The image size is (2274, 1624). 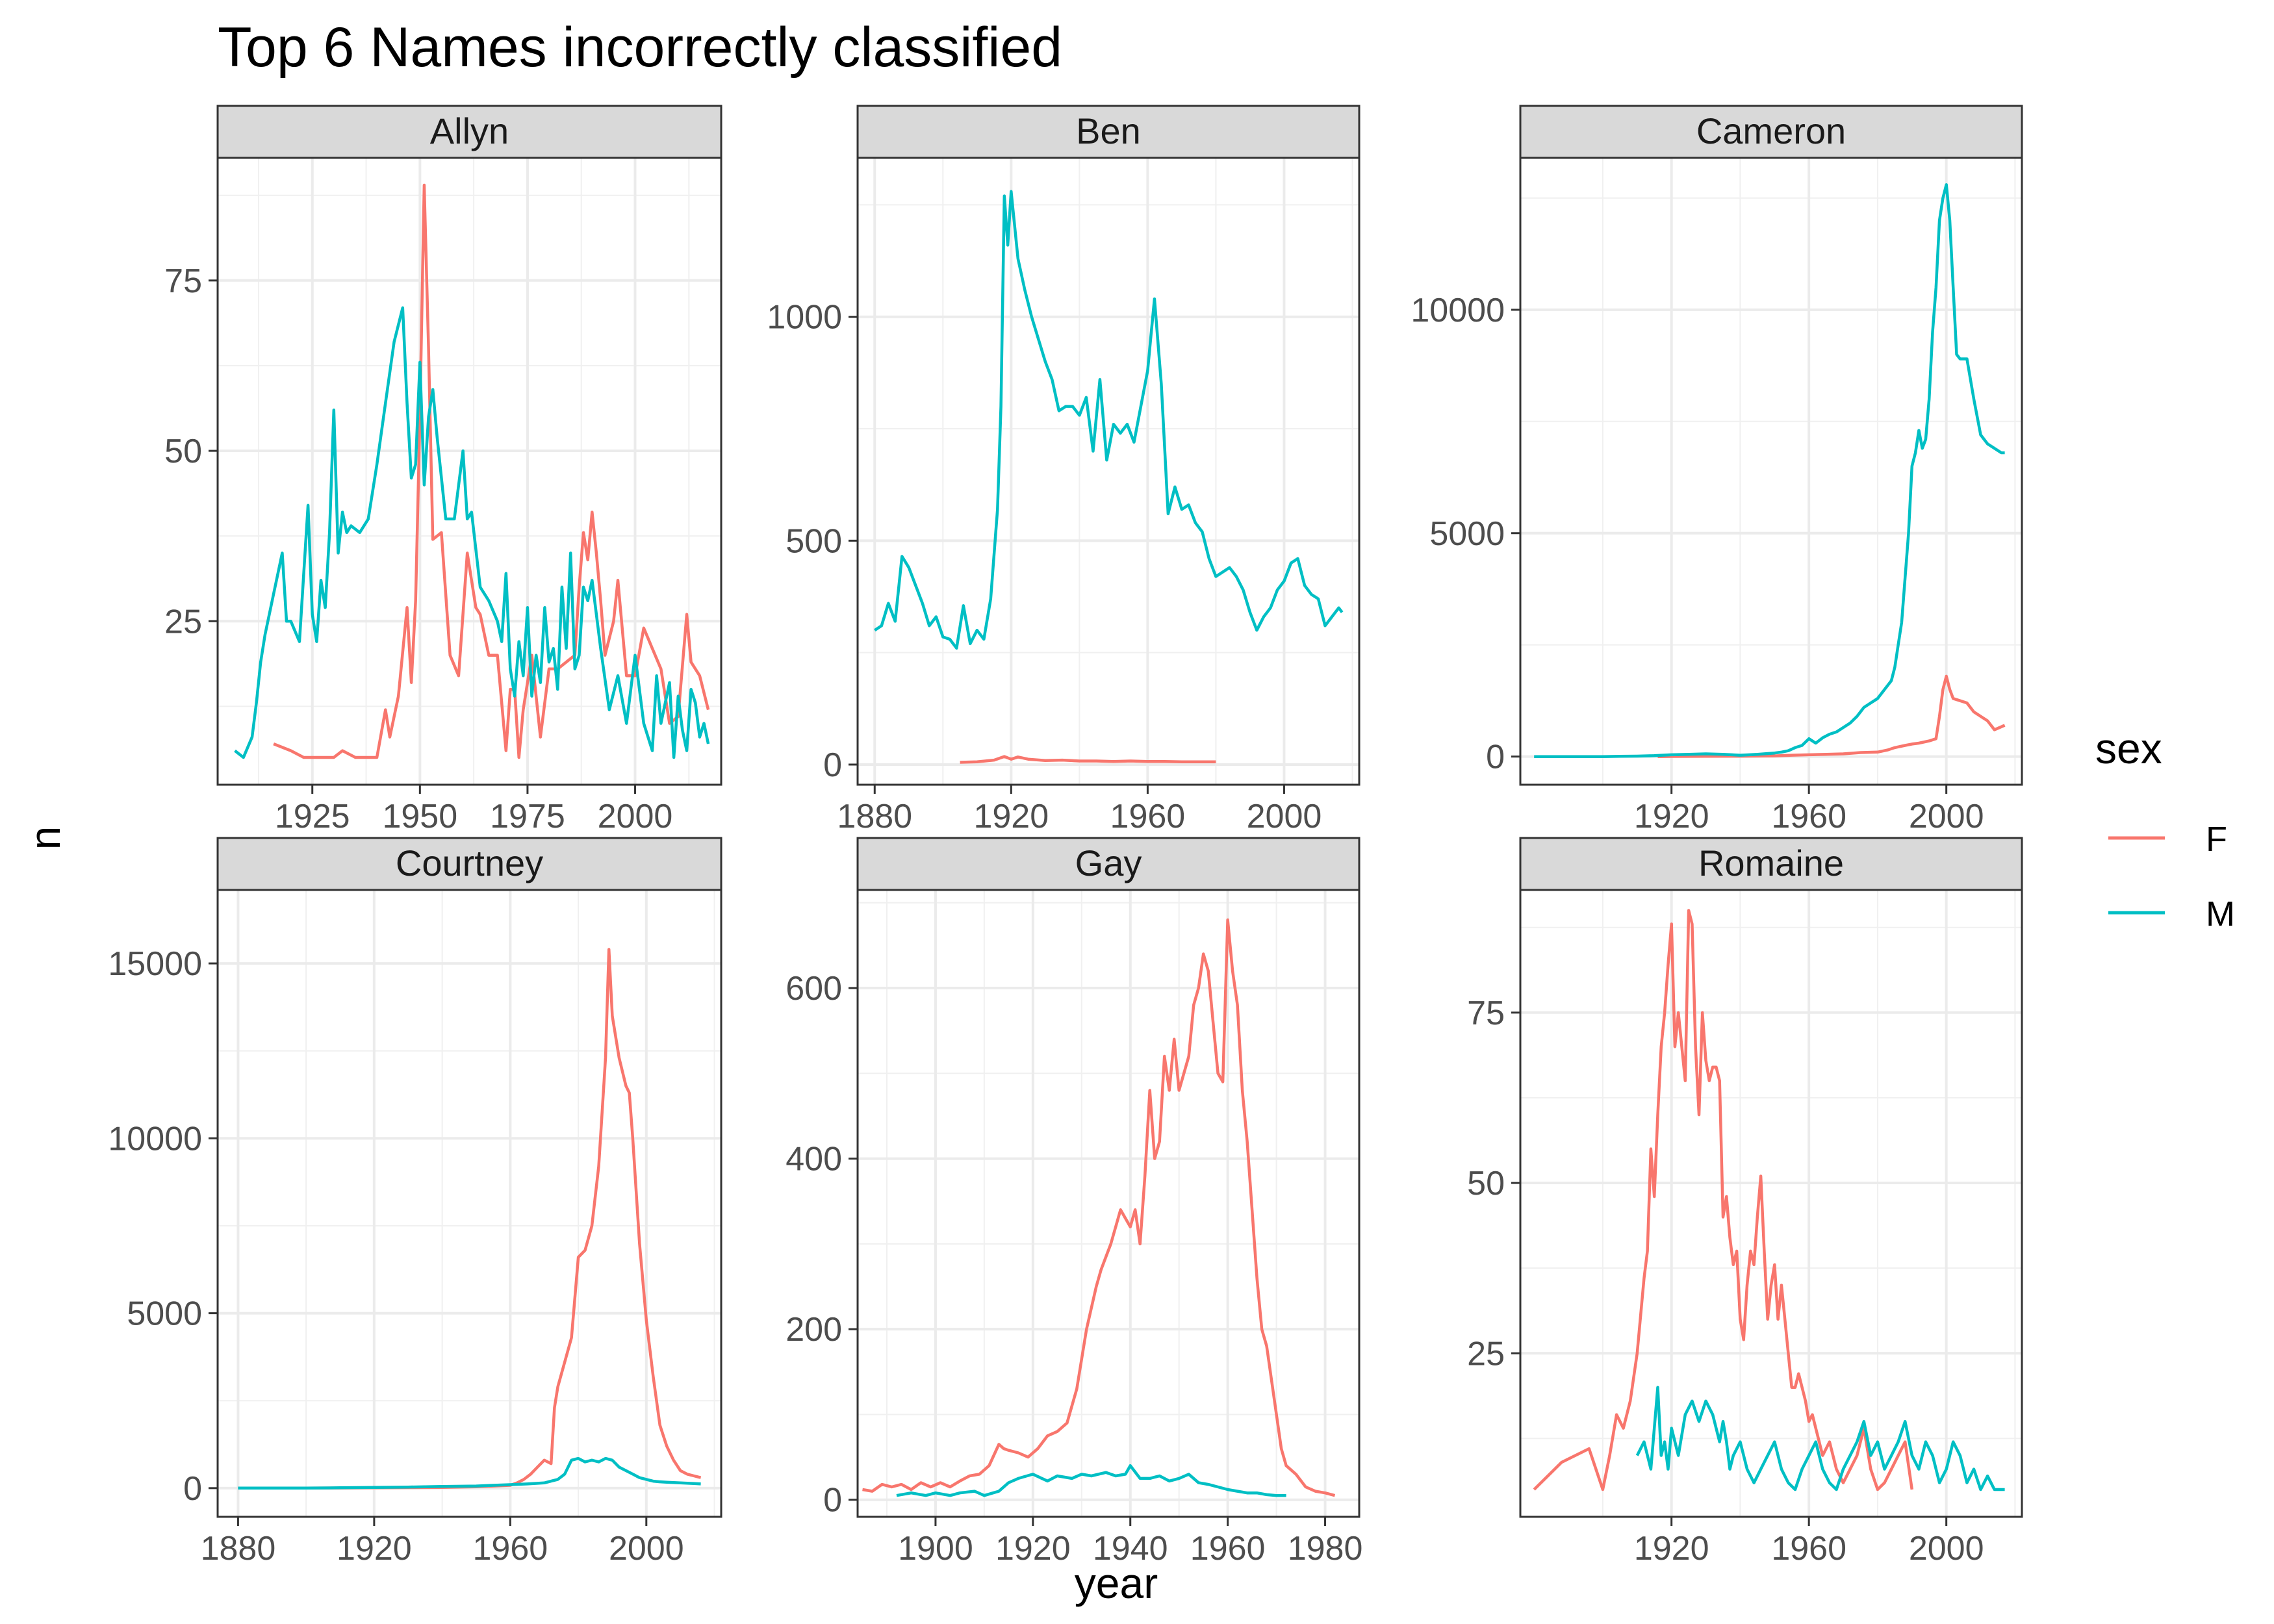 I want to click on y-tick-label: 1000, so click(x=804, y=317).